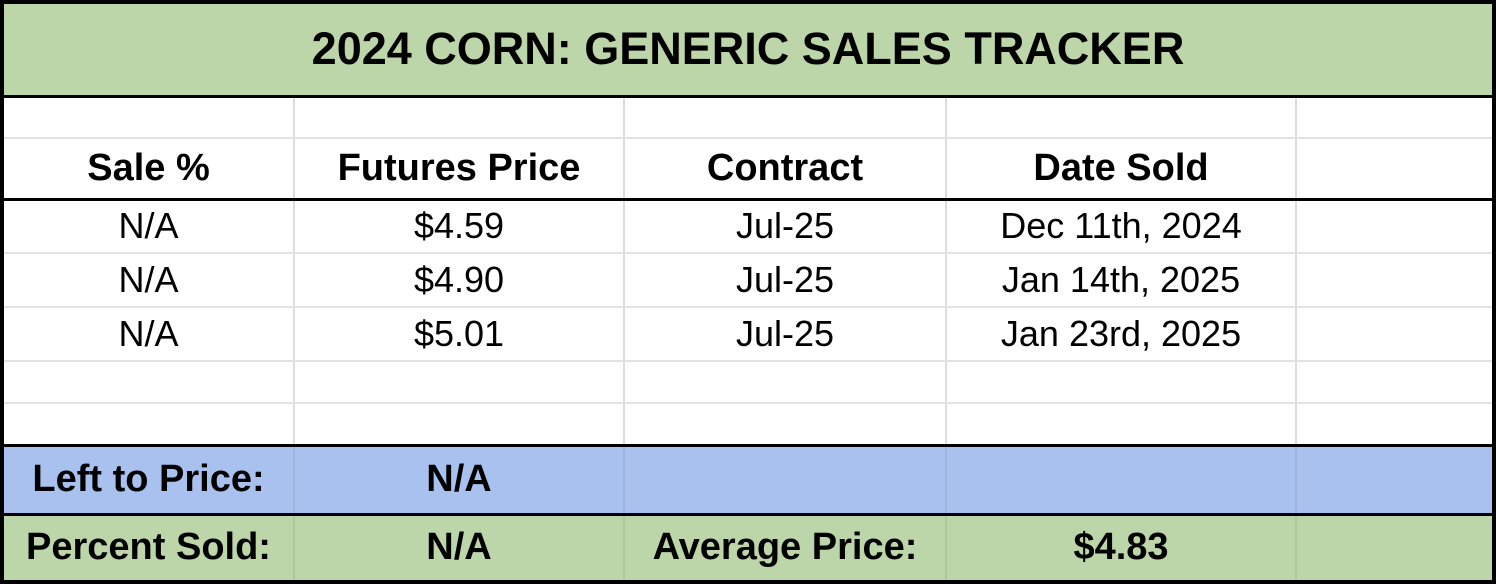 Image resolution: width=1496 pixels, height=584 pixels. Describe the element at coordinates (149, 479) in the screenshot. I see `left-to-price-label: Left to Price:` at that location.